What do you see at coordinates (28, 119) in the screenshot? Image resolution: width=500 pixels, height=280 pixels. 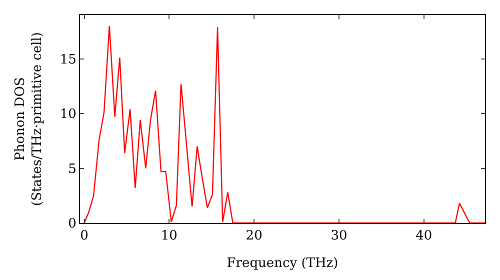 I see `y-axis-title: Phonon DOS (States/THz·primitive cell)` at bounding box center [28, 119].